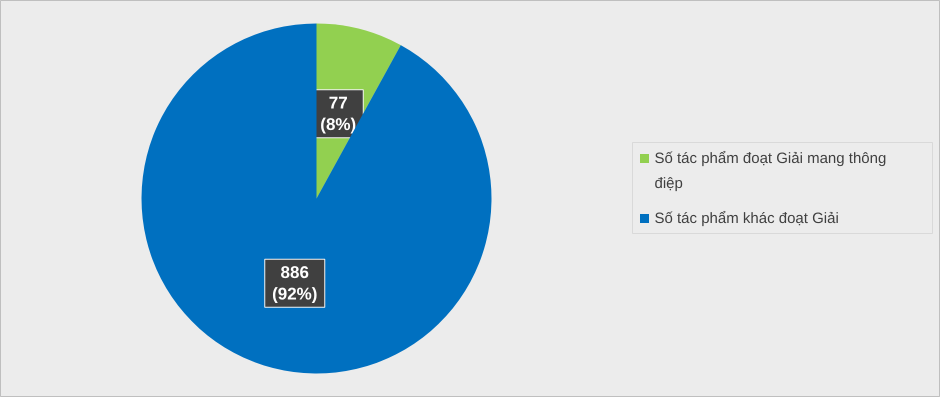 Image resolution: width=940 pixels, height=397 pixels. I want to click on data-label: 886 (92%), so click(295, 283).